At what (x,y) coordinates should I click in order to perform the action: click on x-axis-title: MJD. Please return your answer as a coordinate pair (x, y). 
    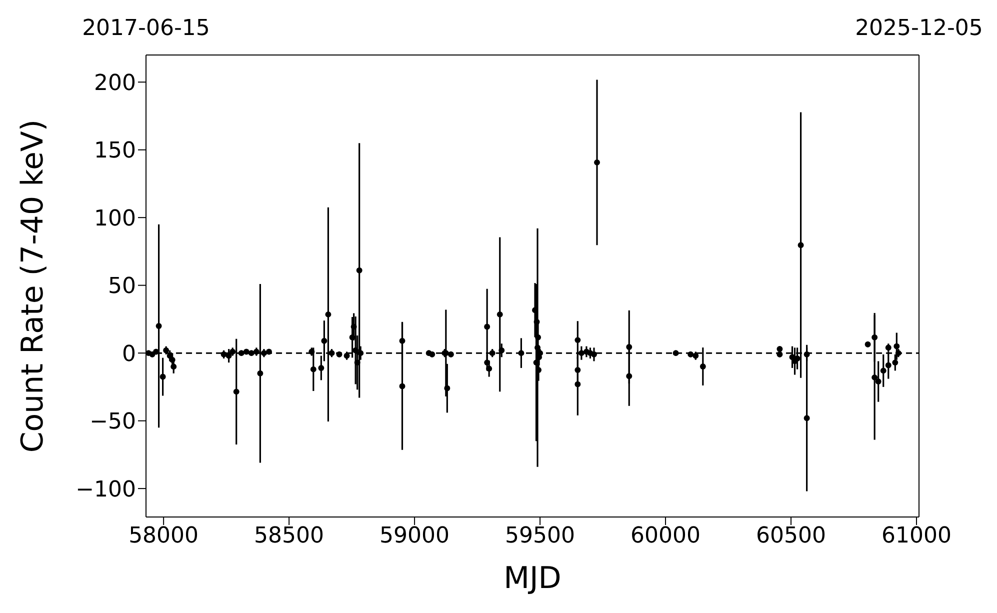
    Looking at the image, I should click on (533, 578).